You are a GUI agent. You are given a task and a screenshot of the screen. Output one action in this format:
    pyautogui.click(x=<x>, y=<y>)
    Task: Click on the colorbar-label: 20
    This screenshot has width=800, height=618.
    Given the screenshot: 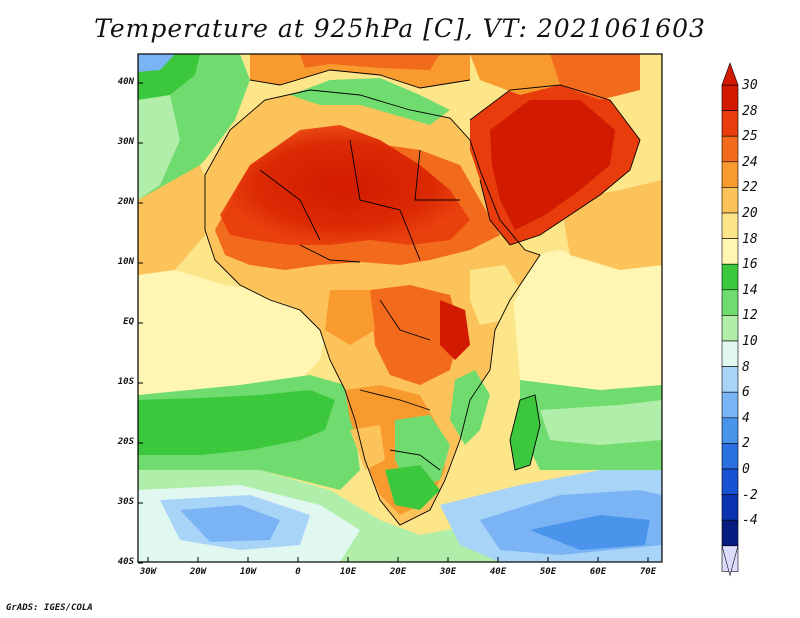 What is the action you would take?
    pyautogui.click(x=750, y=213)
    